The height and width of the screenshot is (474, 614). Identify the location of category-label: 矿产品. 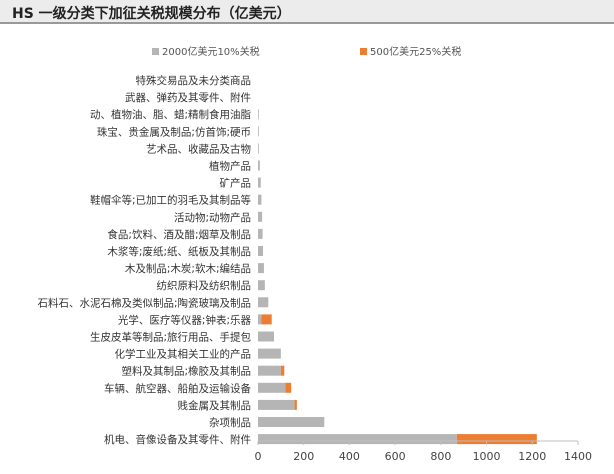
(236, 183).